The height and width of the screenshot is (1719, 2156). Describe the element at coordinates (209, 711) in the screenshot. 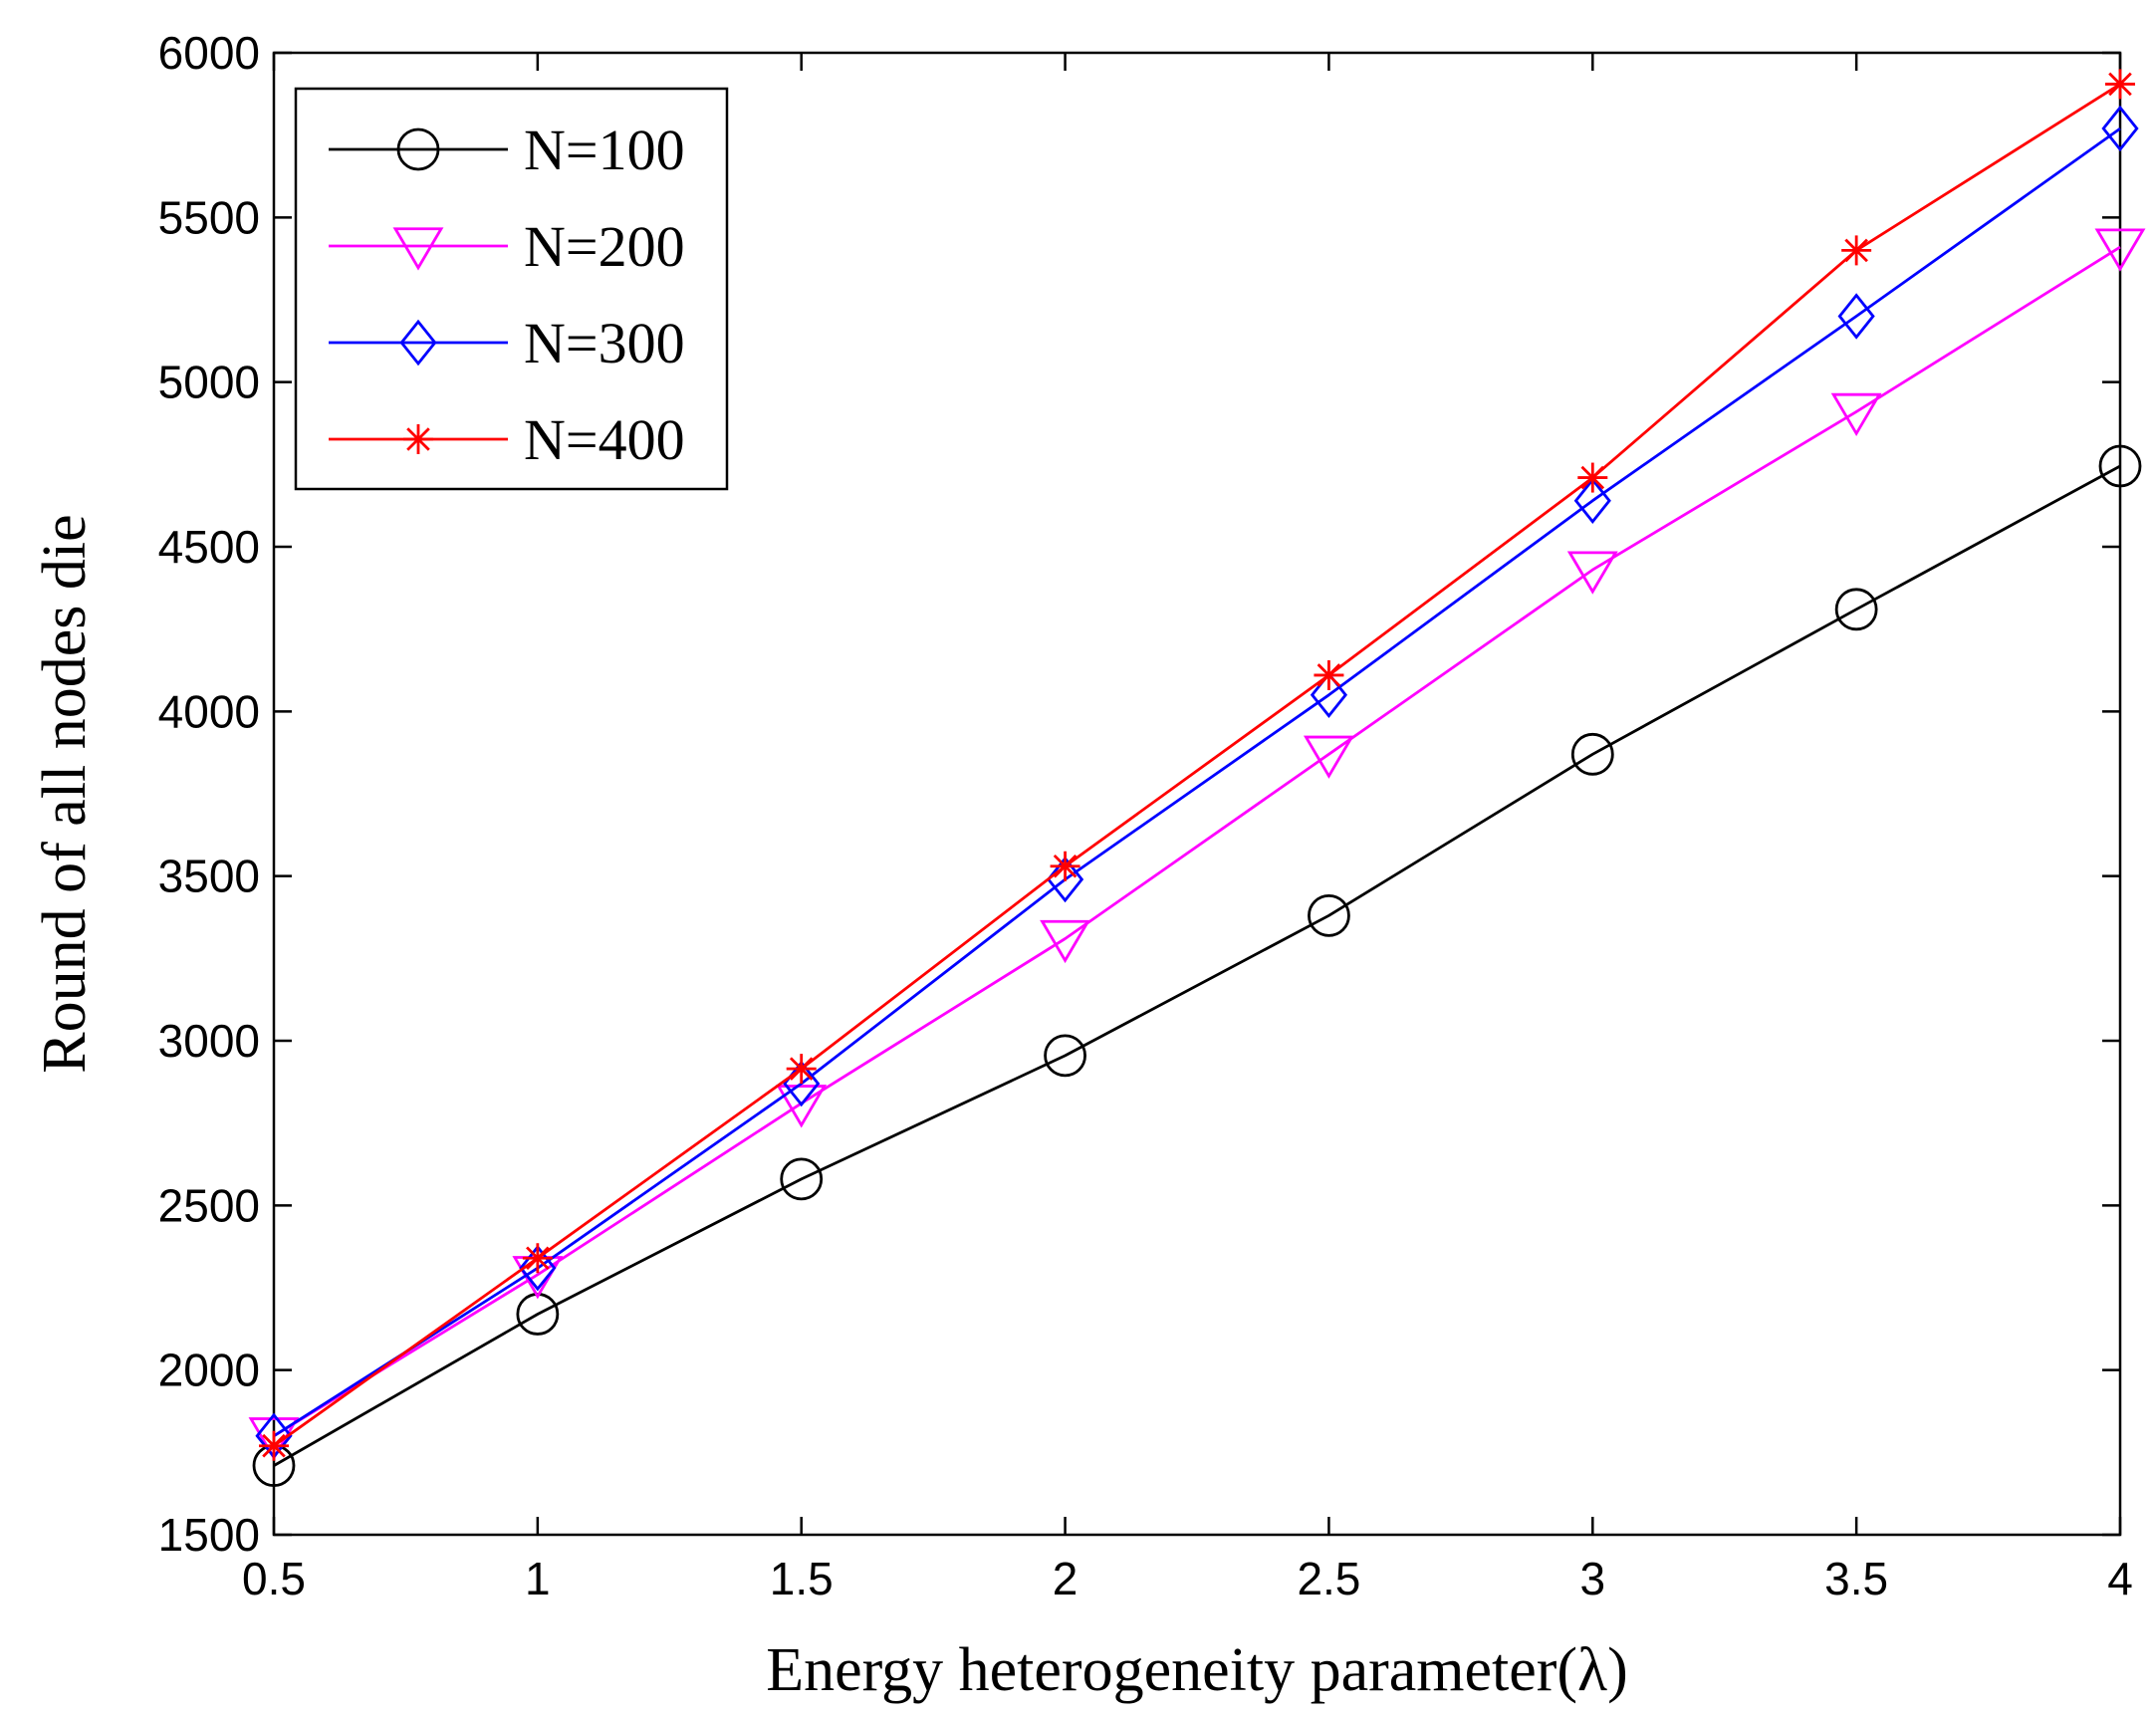

I see `y-tick-label: 4000` at that location.